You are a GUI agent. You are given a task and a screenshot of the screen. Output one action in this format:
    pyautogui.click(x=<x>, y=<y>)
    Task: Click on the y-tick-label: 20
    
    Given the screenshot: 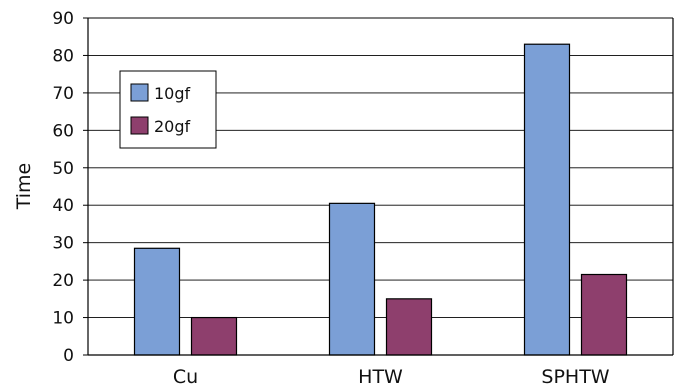 What is the action you would take?
    pyautogui.click(x=63, y=281)
    